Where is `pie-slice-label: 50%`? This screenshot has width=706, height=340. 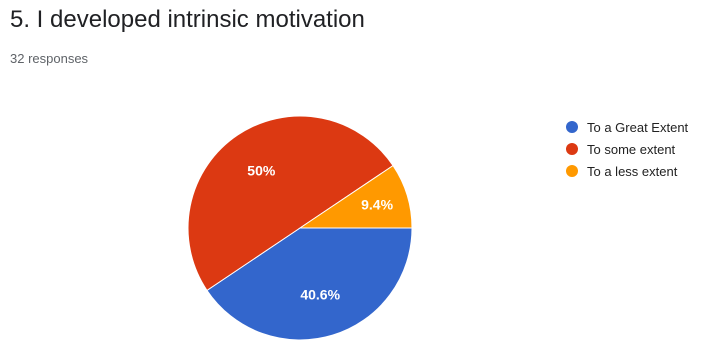
pie-slice-label: 50% is located at coordinates (261, 170).